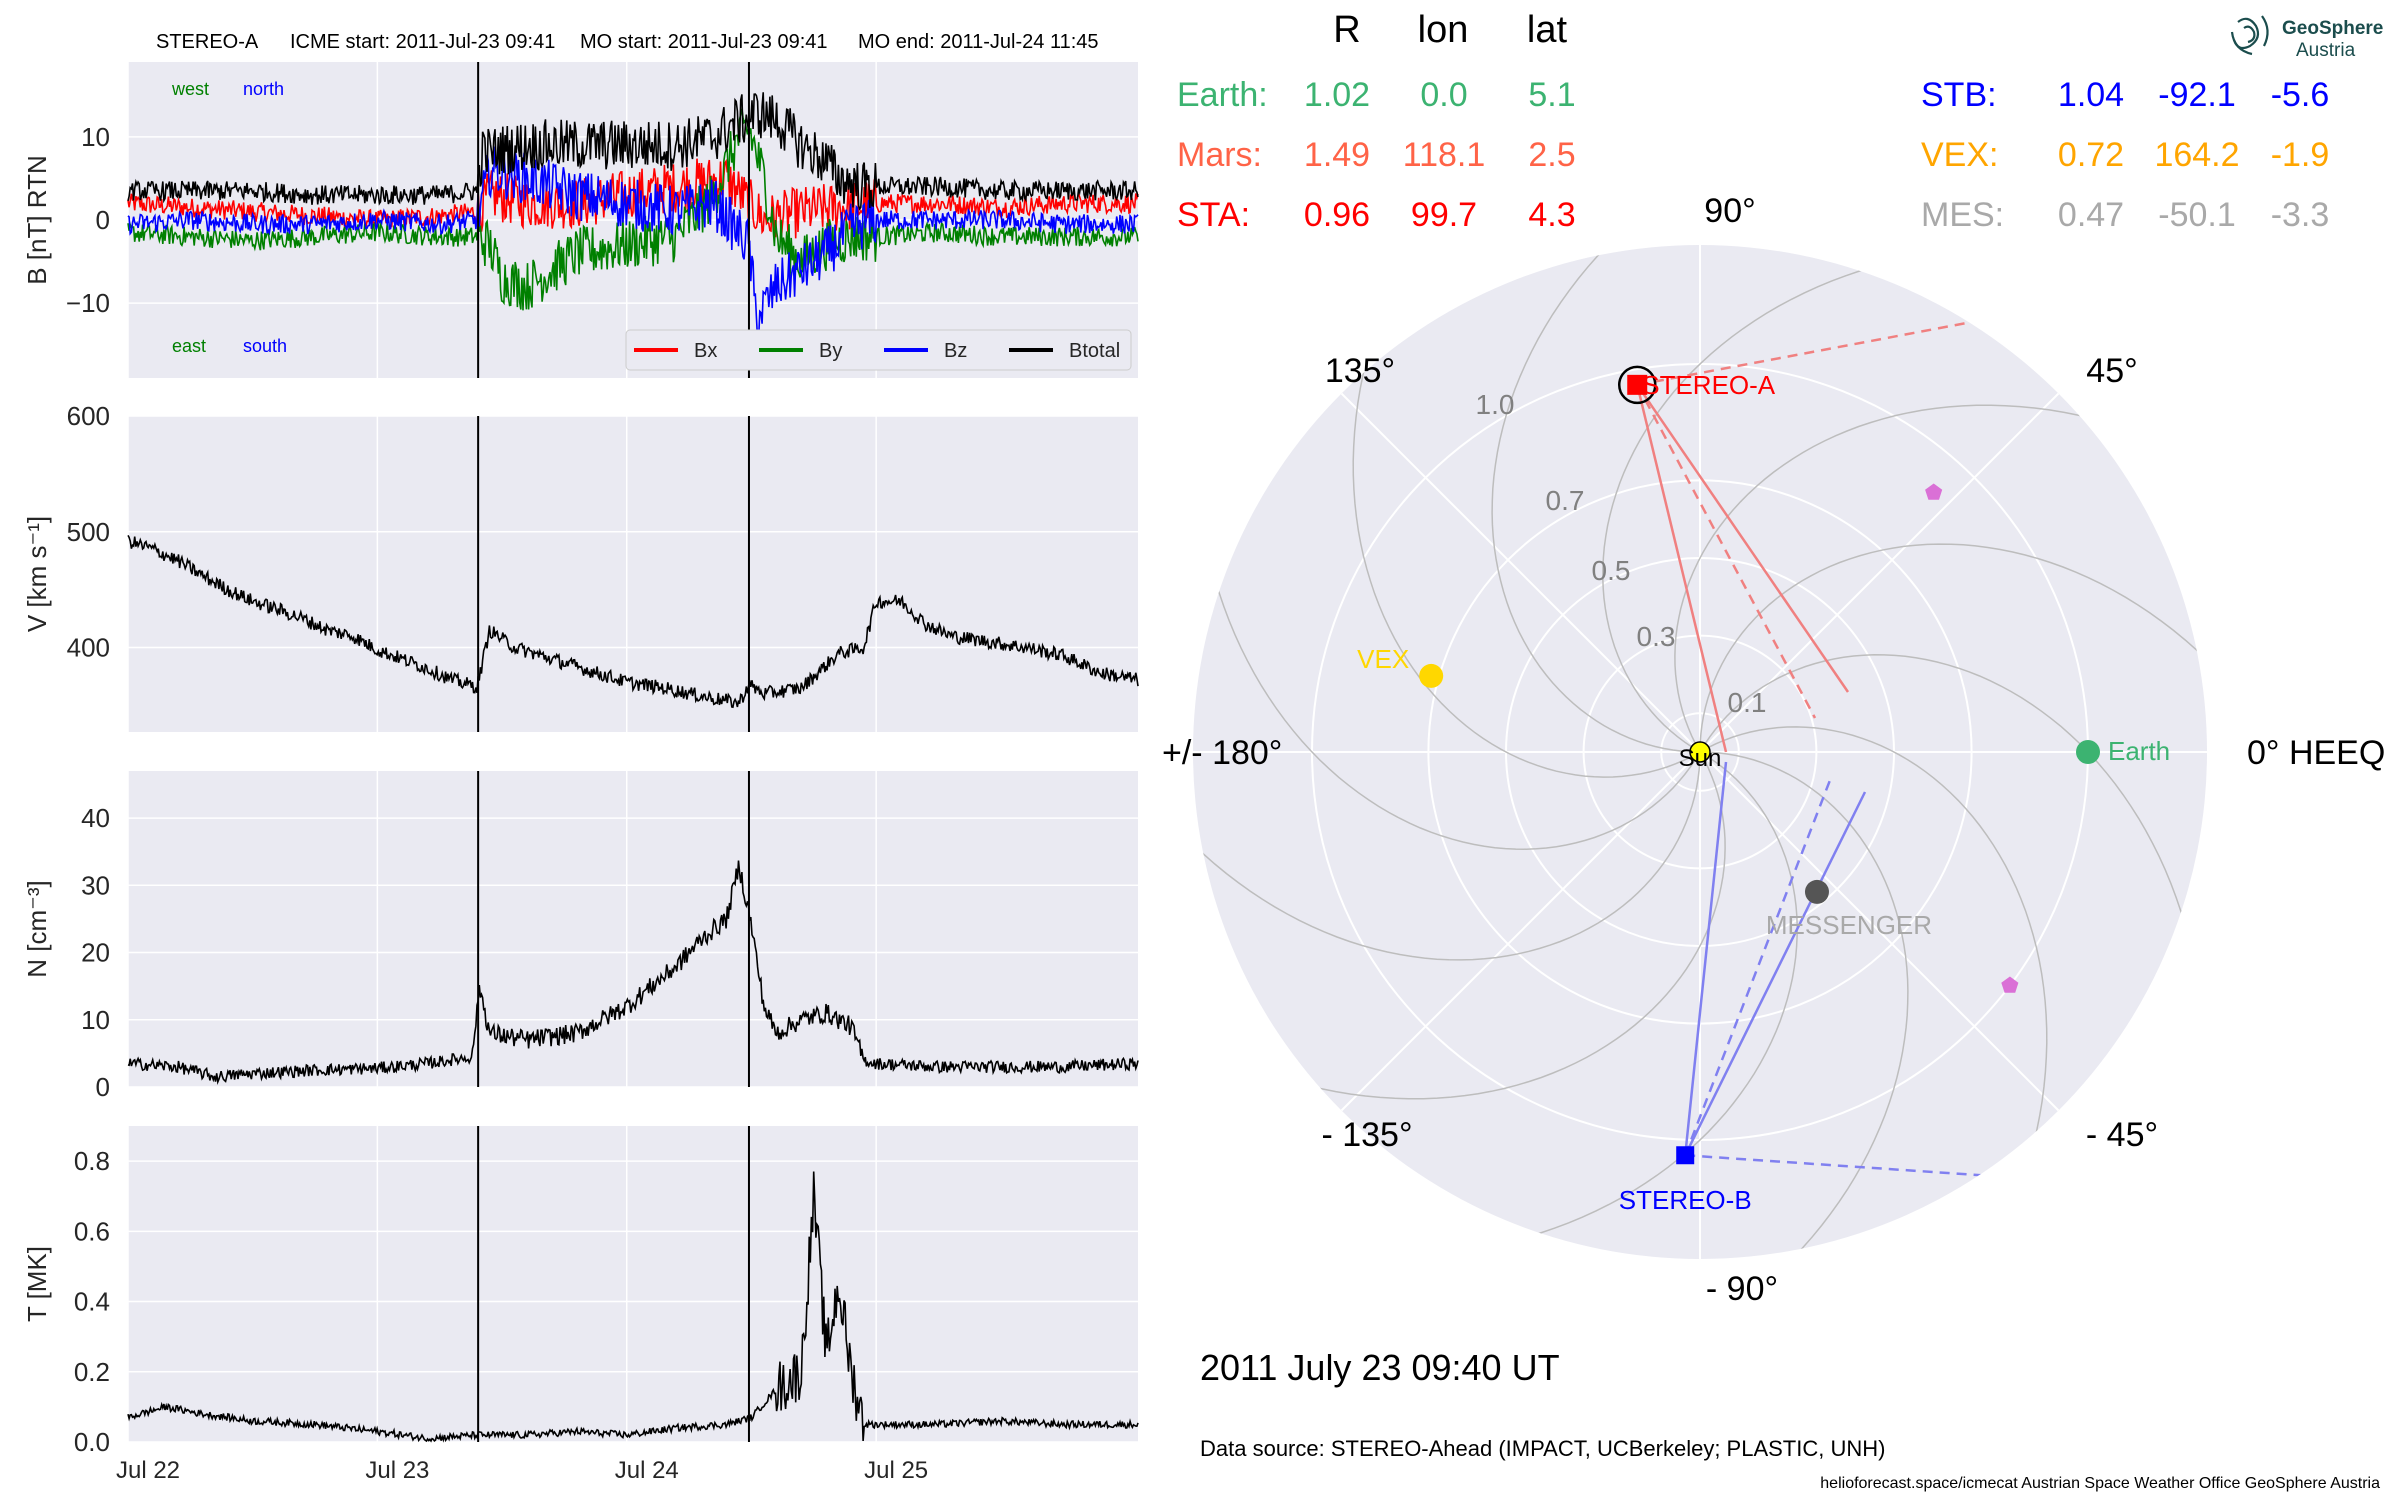 This screenshot has width=2400, height=1505. Describe the element at coordinates (1743, 538) in the screenshot. I see `sta-line-solid` at that location.